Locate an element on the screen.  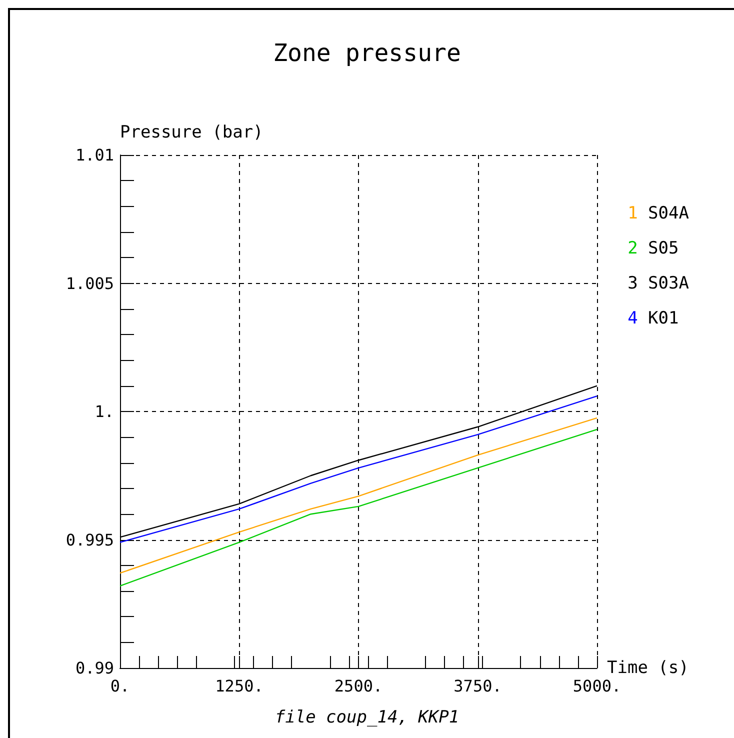
y-tick-label: 0.995 is located at coordinates (90, 540).